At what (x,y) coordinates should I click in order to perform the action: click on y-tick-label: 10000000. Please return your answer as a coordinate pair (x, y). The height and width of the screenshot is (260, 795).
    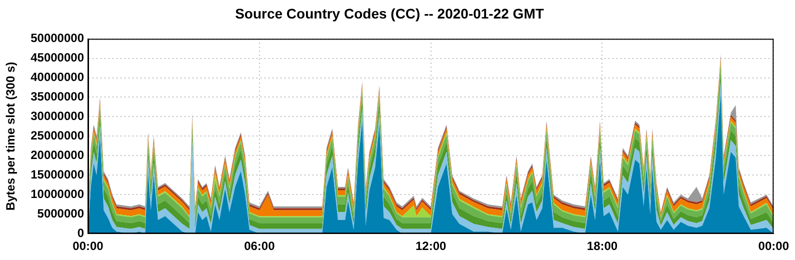
    Looking at the image, I should click on (57, 193).